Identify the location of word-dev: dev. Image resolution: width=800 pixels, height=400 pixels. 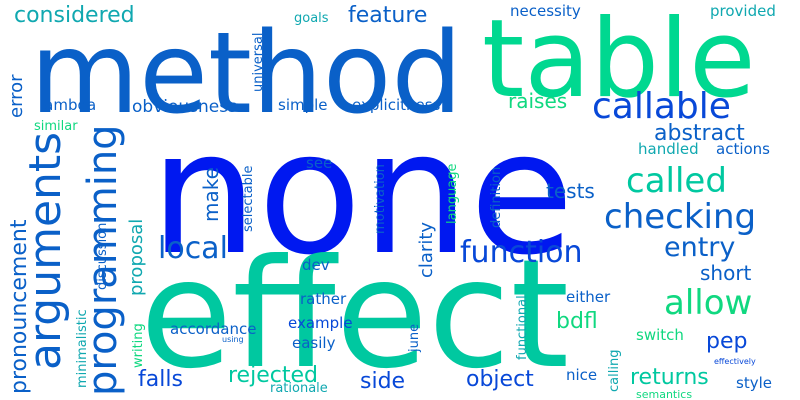
(316, 265).